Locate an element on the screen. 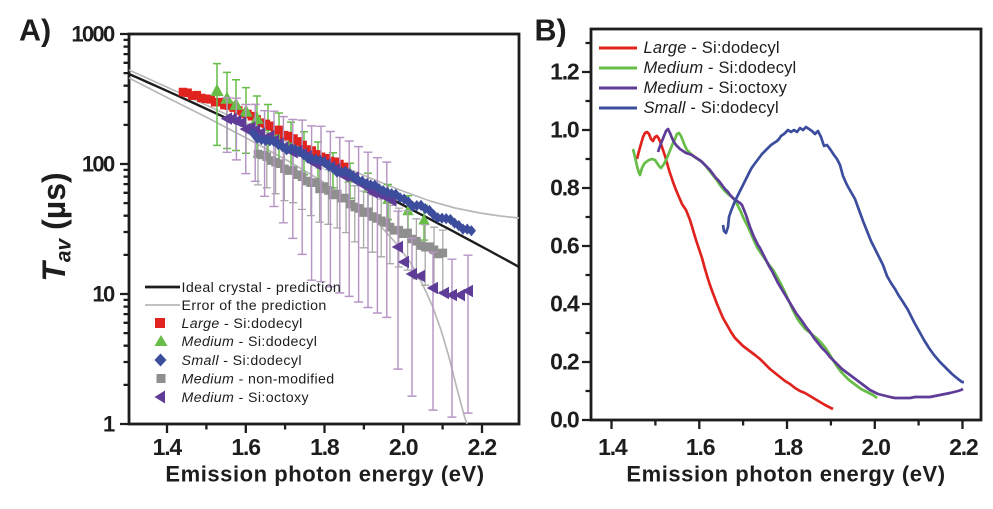 The height and width of the screenshot is (509, 993). svg-text: Tav (µs) is located at coordinates (56, 226).